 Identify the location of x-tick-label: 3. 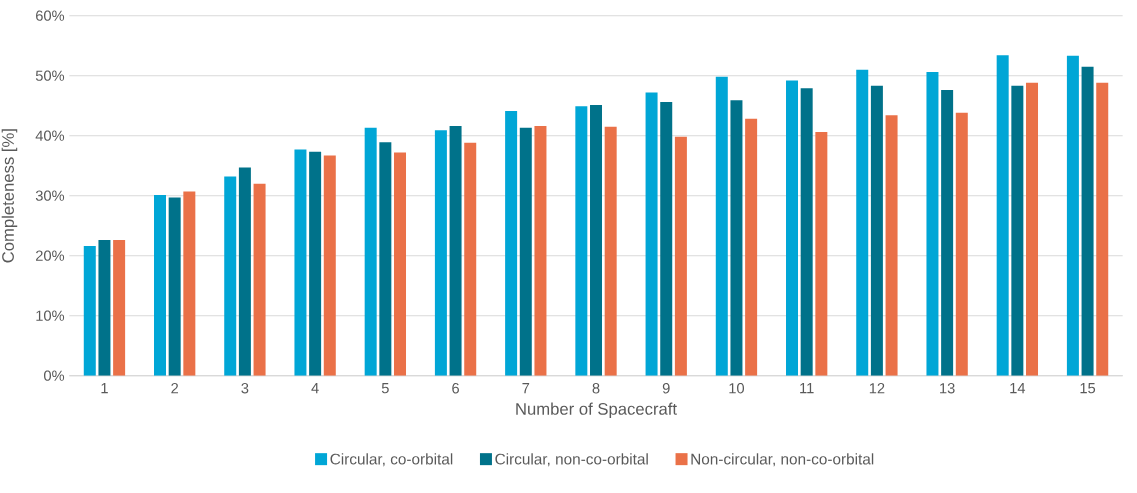
(245, 388).